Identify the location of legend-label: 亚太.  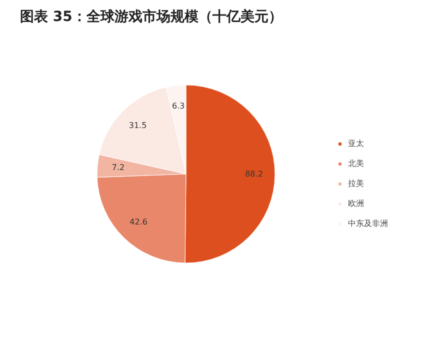
(356, 143).